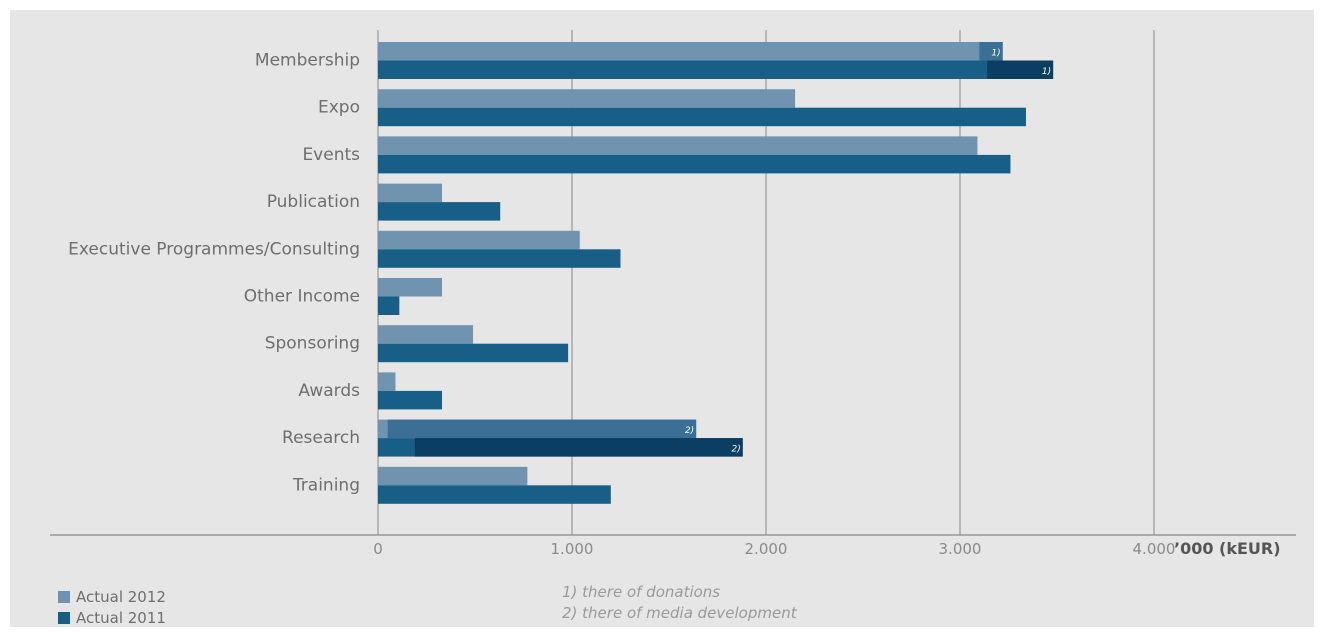  Describe the element at coordinates (1154, 549) in the screenshot. I see `x-tick-label-4: 4.000` at that location.